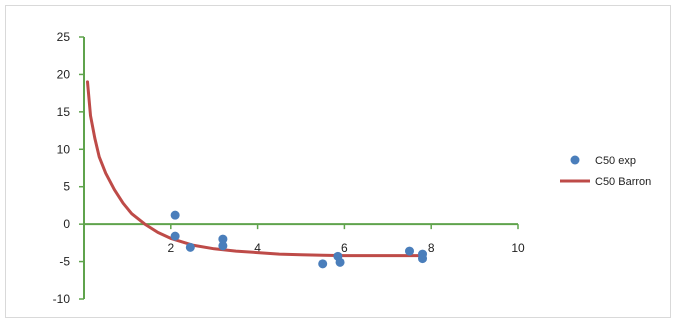  What do you see at coordinates (66, 187) in the screenshot?
I see `y-tick-label: 5` at bounding box center [66, 187].